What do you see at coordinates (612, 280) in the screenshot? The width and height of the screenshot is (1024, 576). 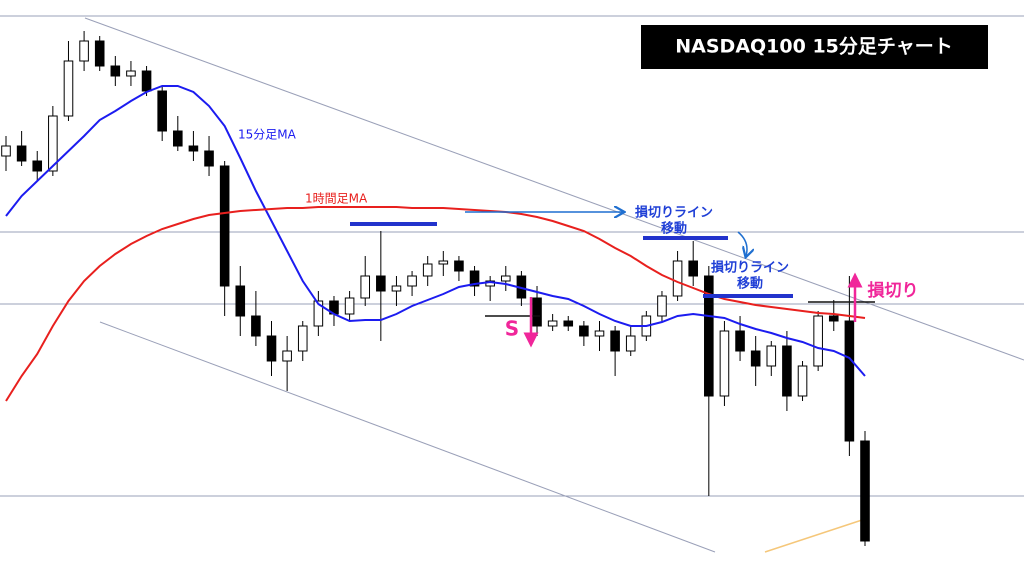 I see `markings` at bounding box center [612, 280].